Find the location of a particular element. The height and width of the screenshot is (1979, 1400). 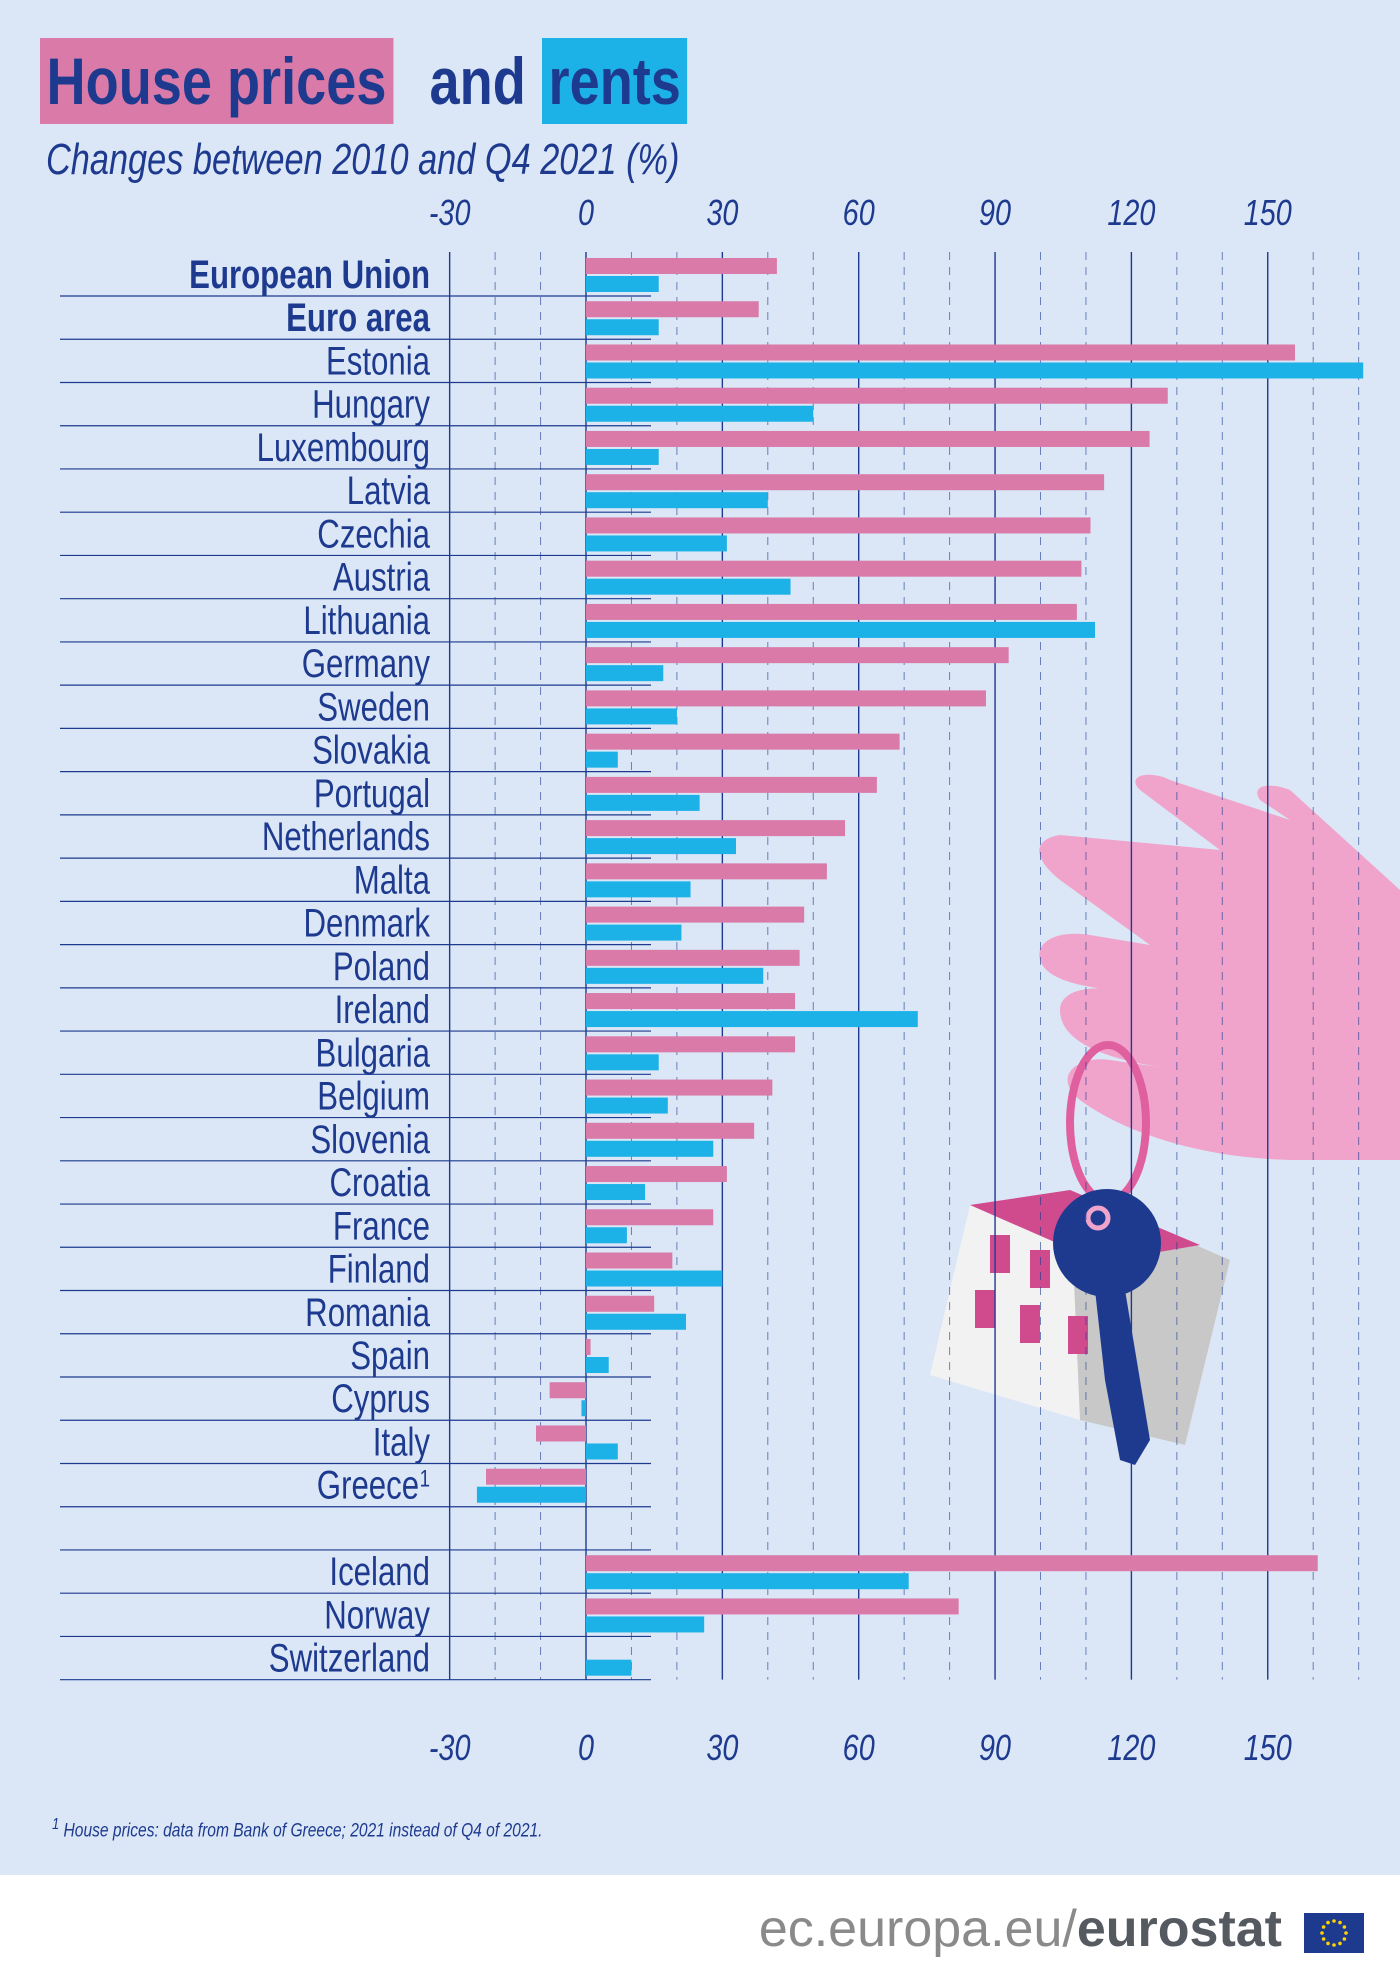

category-label-group: Ireland is located at coordinates (382, 1009).